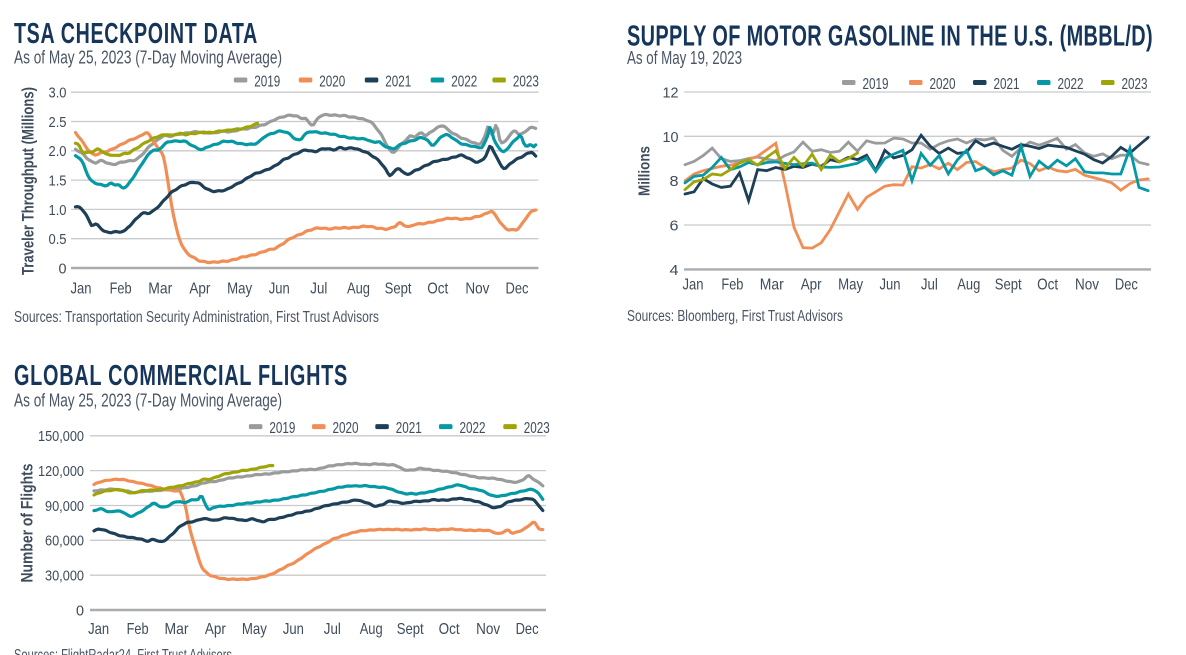  I want to click on svg-text:Sources: Bloomberg, First Trus: Sources: Bloomberg, First Trust Advisors, so click(735, 316).